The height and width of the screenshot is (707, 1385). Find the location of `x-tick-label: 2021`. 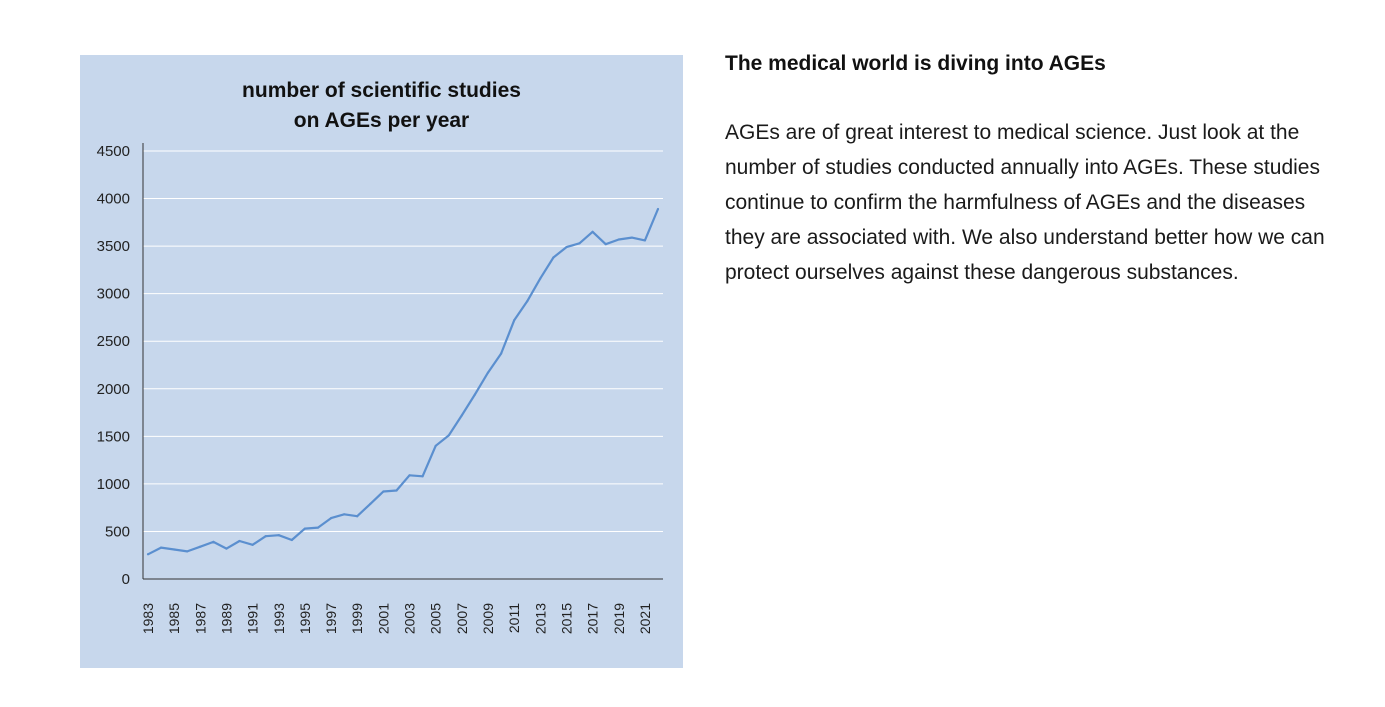

x-tick-label: 2021 is located at coordinates (645, 618).